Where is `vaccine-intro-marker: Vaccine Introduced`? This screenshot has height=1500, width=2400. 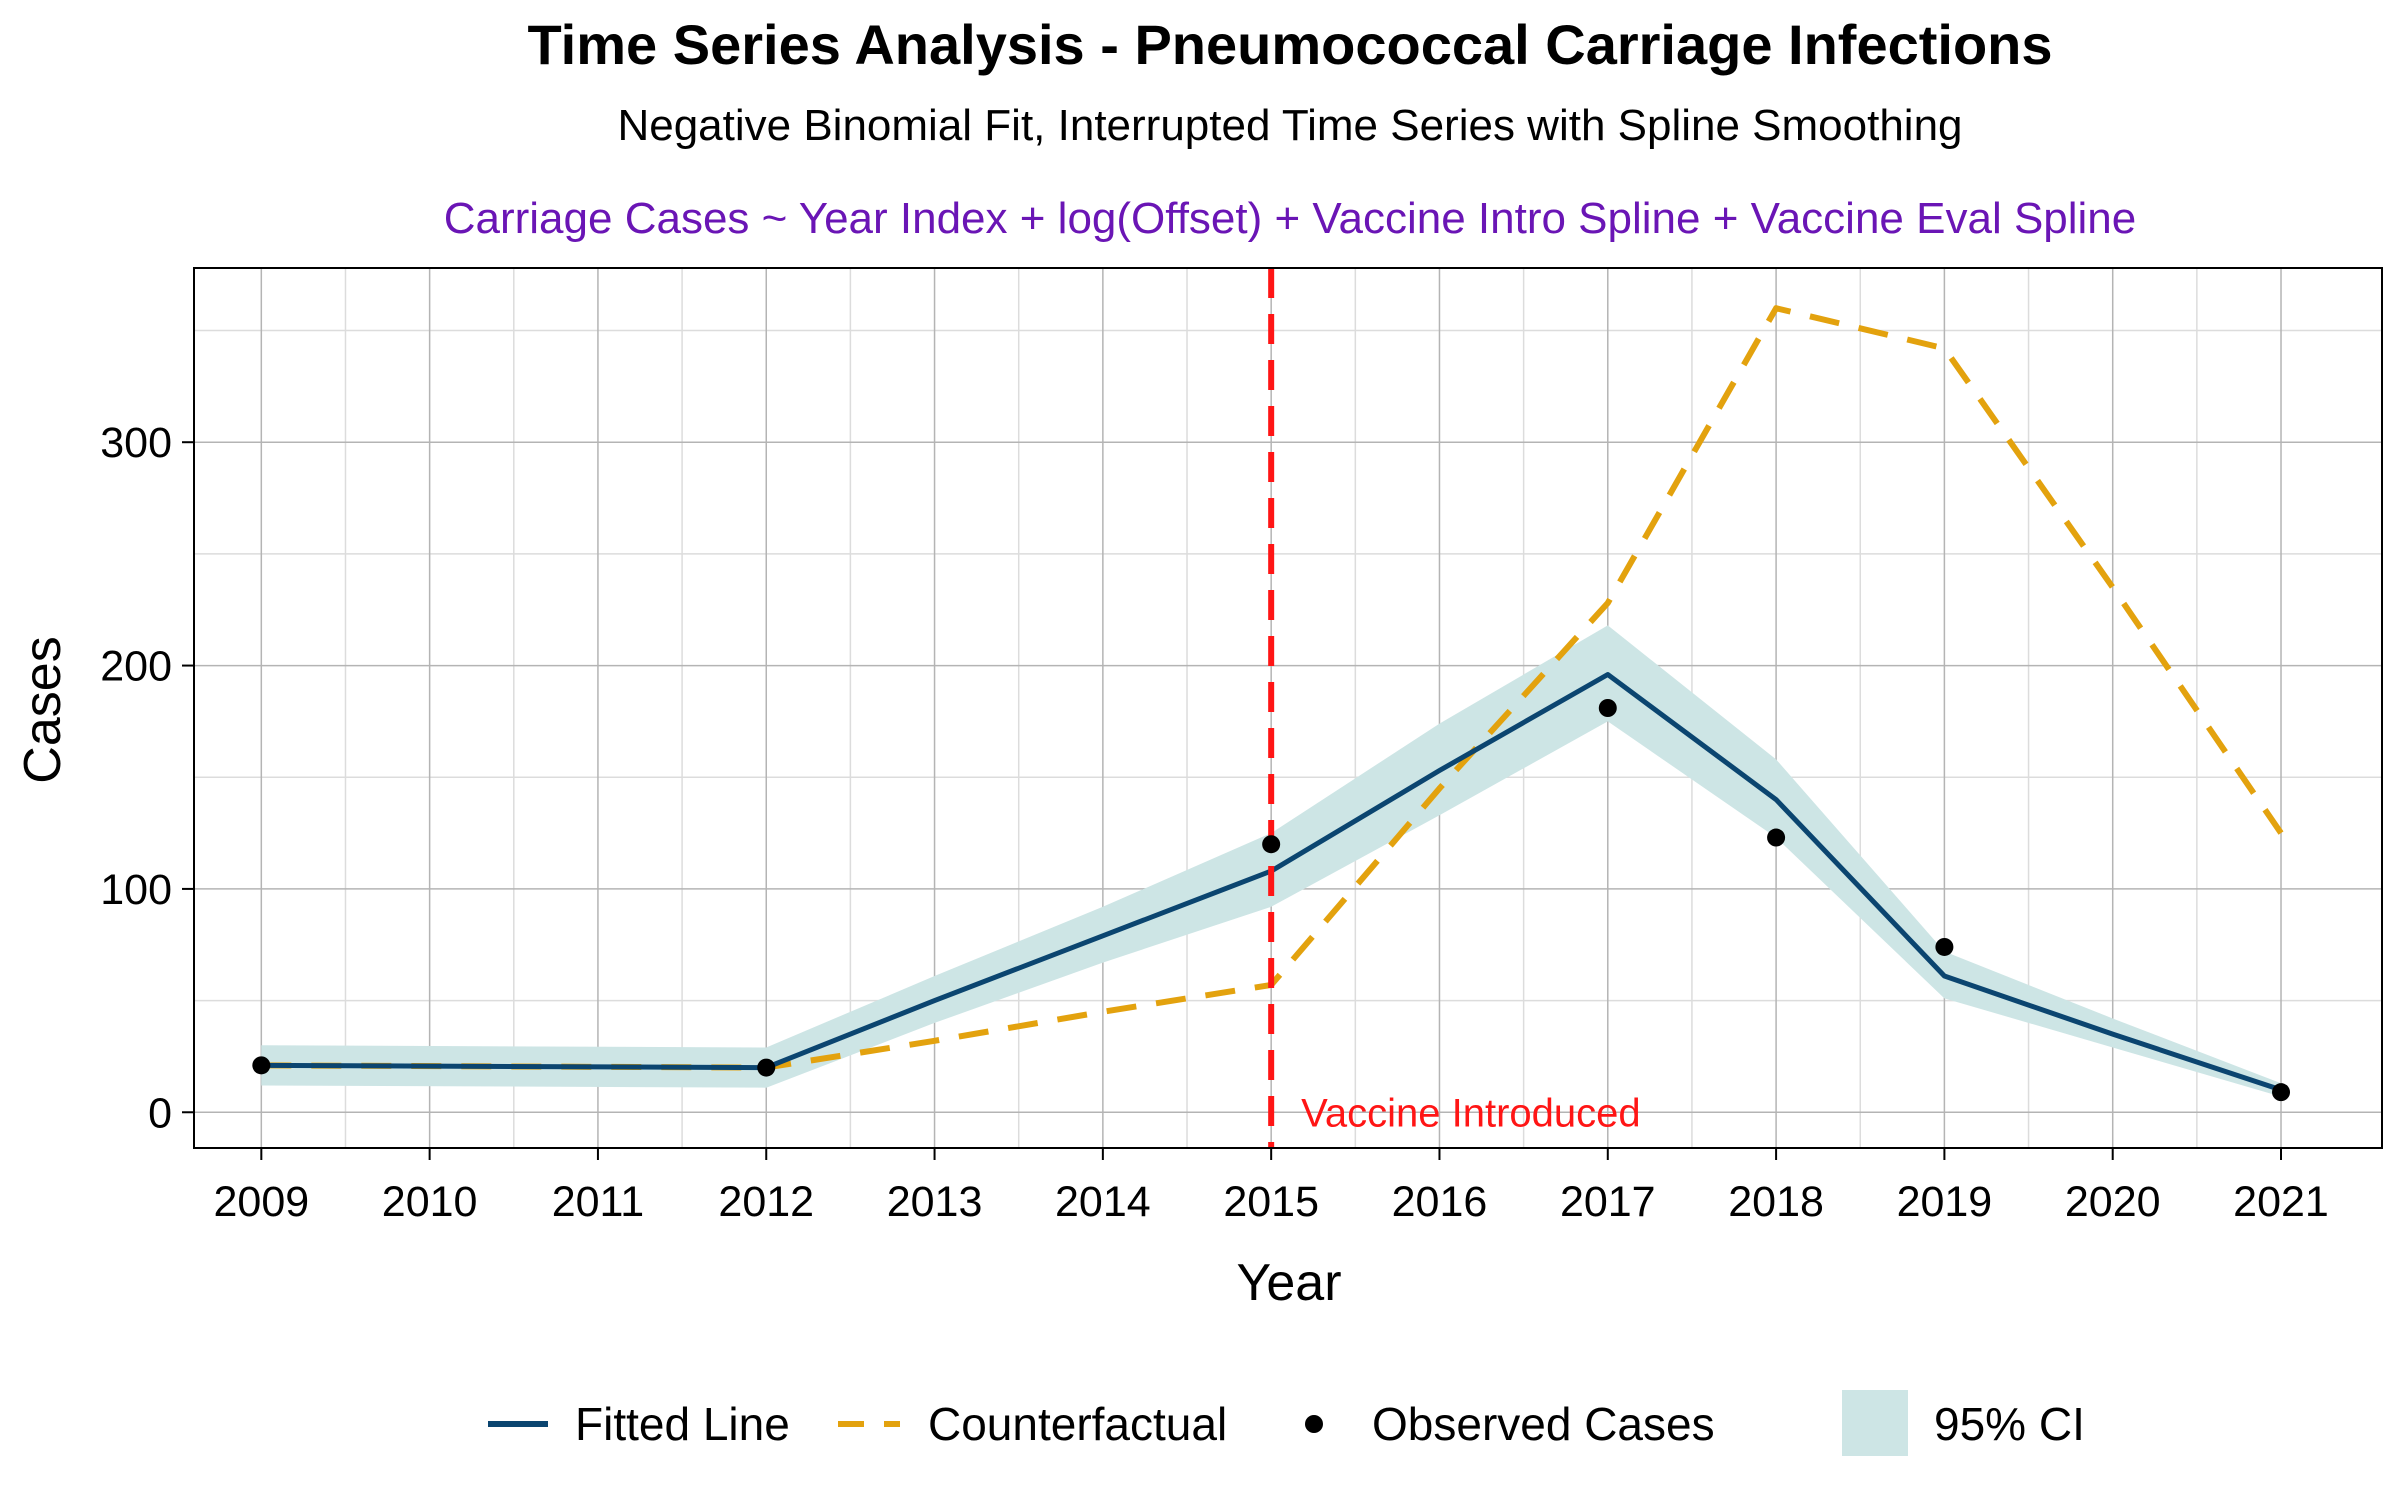 vaccine-intro-marker: Vaccine Introduced is located at coordinates (1454, 708).